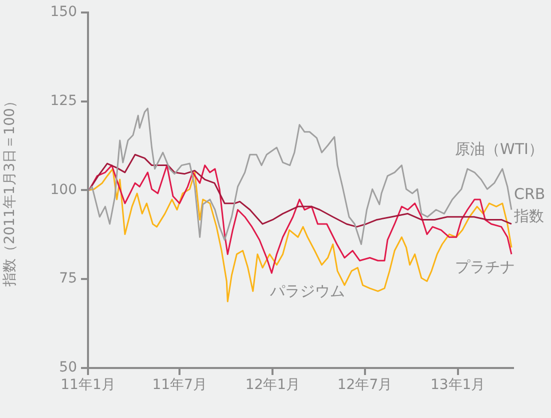 This screenshot has height=418, width=551. What do you see at coordinates (10, 191) in the screenshot?
I see `y-axis-title: 指数（2011年1月3日＝100）` at bounding box center [10, 191].